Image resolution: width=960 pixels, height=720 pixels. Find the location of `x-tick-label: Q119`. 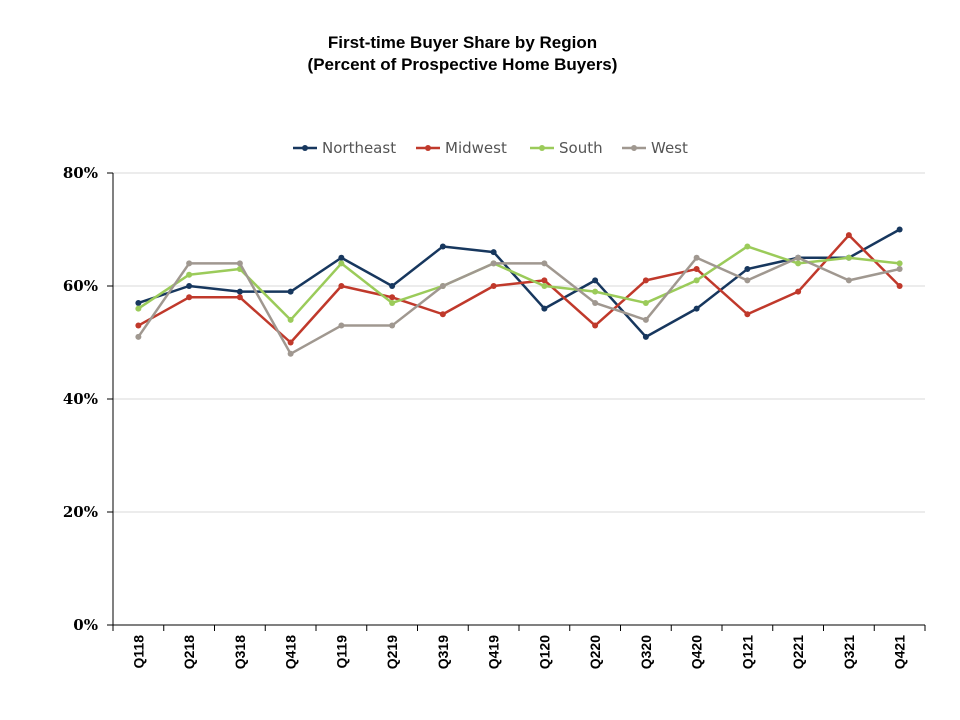

x-tick-label: Q119 is located at coordinates (341, 652).